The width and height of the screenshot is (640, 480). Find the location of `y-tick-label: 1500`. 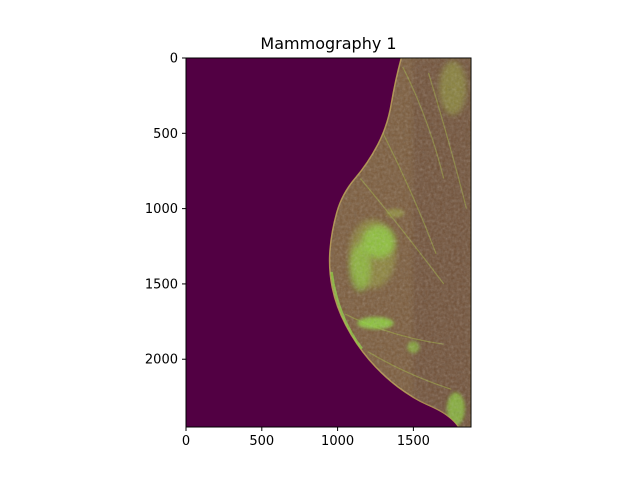

y-tick-label: 1500 is located at coordinates (161, 284).